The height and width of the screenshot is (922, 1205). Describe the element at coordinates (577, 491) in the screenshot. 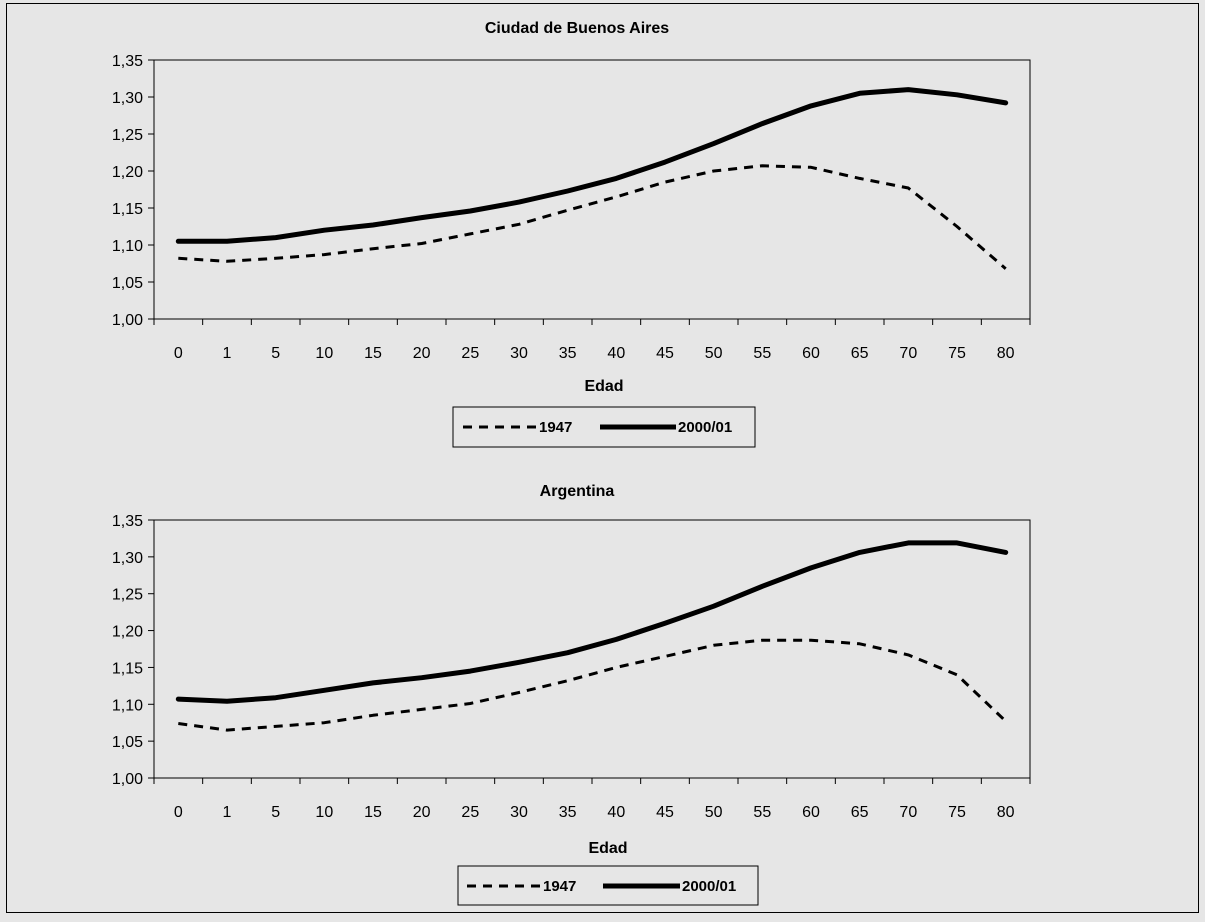

I see `chart-title: Argentina` at that location.